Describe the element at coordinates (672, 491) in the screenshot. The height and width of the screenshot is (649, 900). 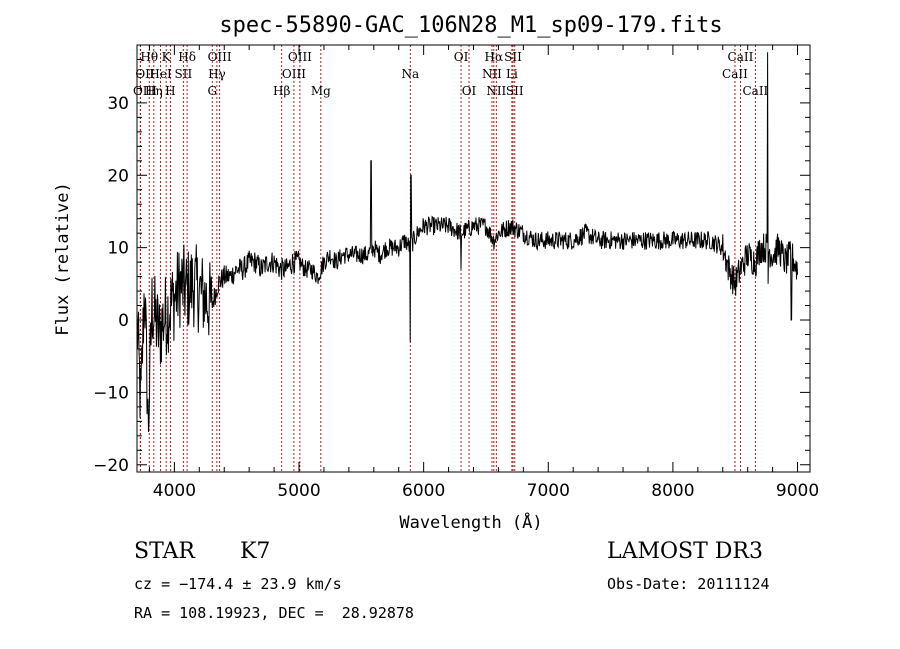
I see `x-tick-label: 8000` at that location.